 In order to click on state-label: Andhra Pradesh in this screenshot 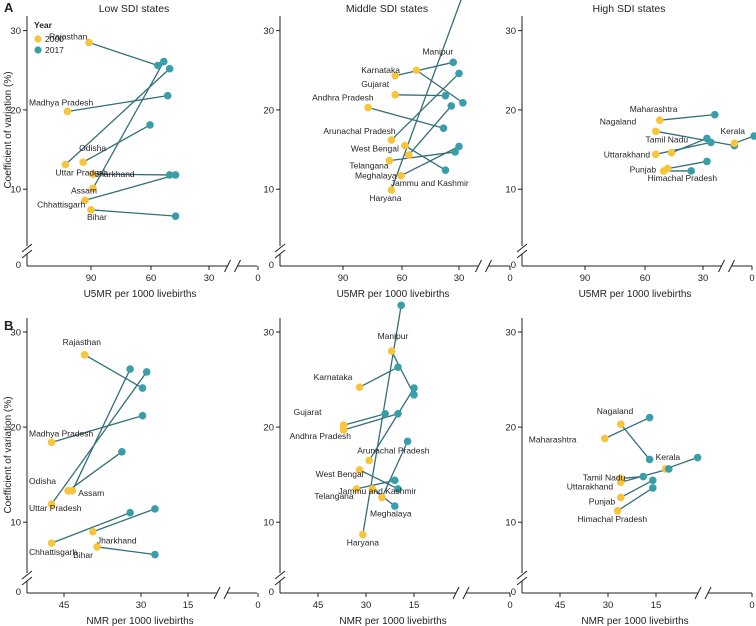, I will do `click(321, 436)`.